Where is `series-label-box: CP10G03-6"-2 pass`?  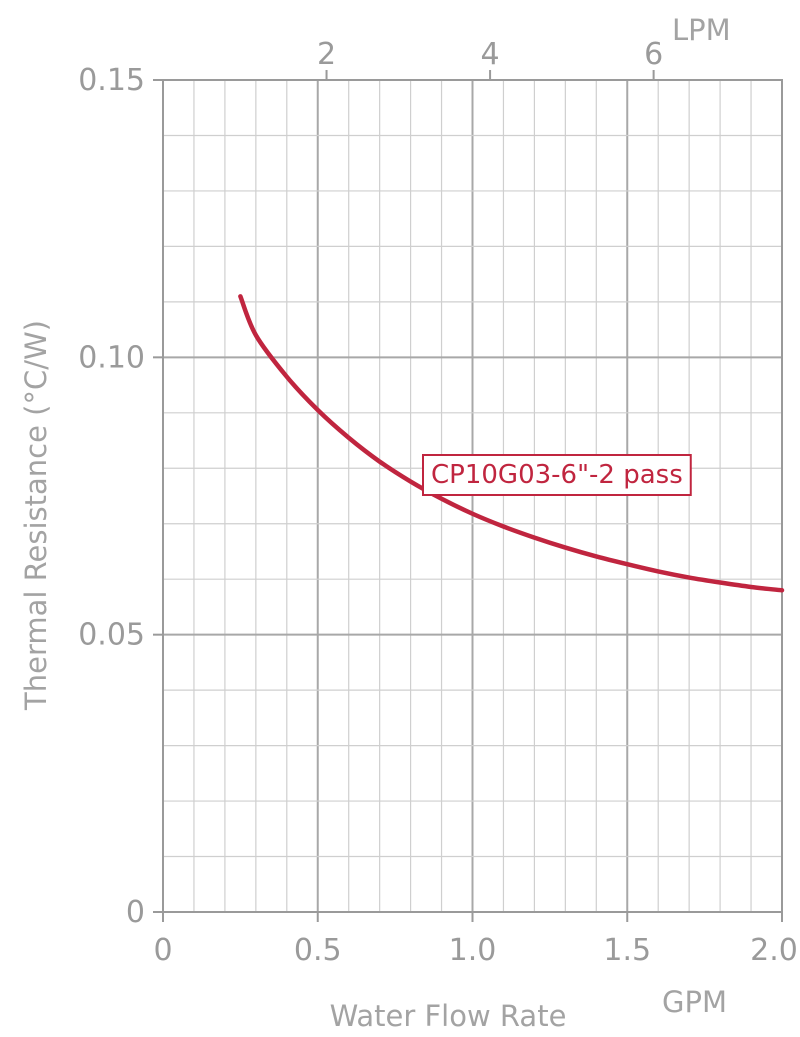
series-label-box: CP10G03-6"-2 pass is located at coordinates (557, 475).